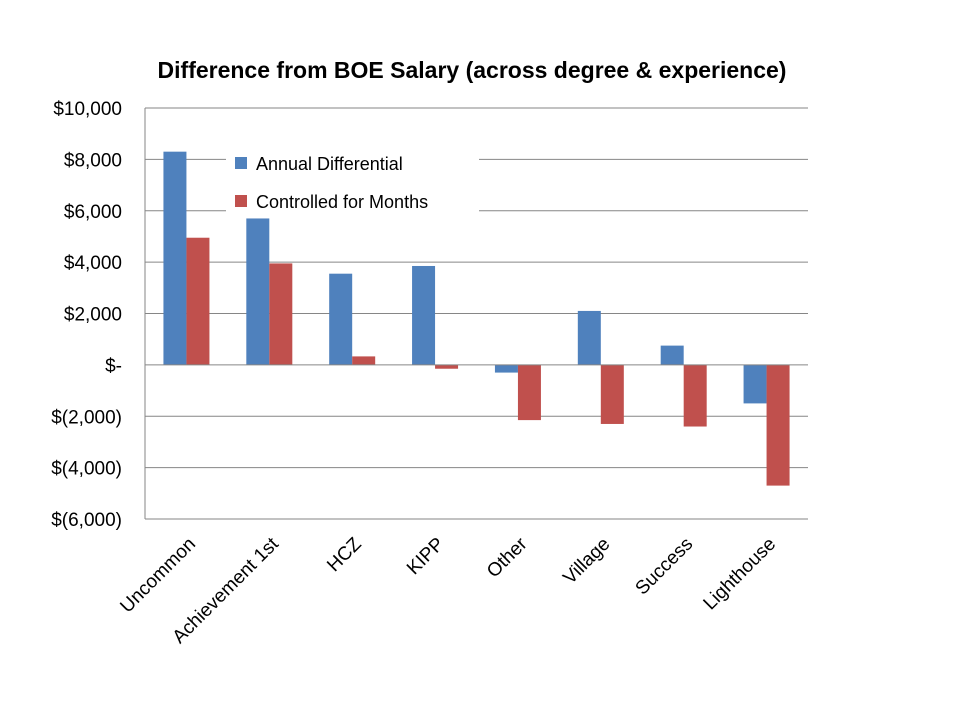  Describe the element at coordinates (341, 319) in the screenshot. I see `bar-annual-hcz` at that location.